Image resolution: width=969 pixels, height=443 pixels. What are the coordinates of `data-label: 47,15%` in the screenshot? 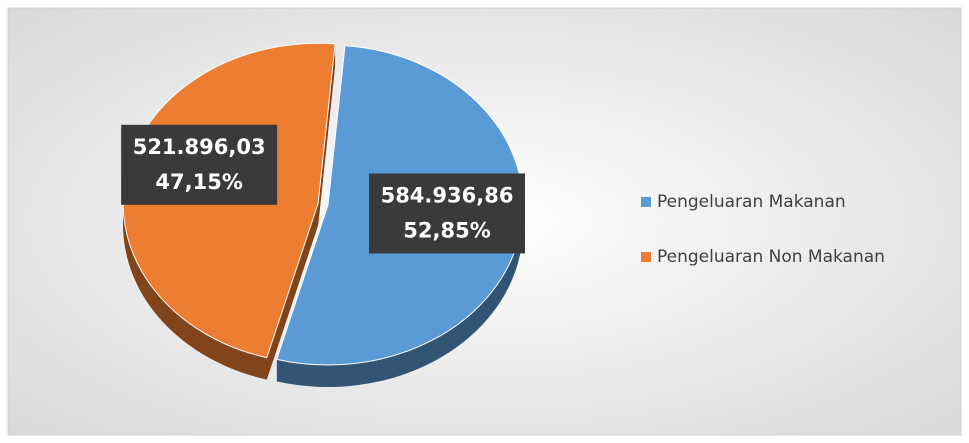 It's located at (198, 182).